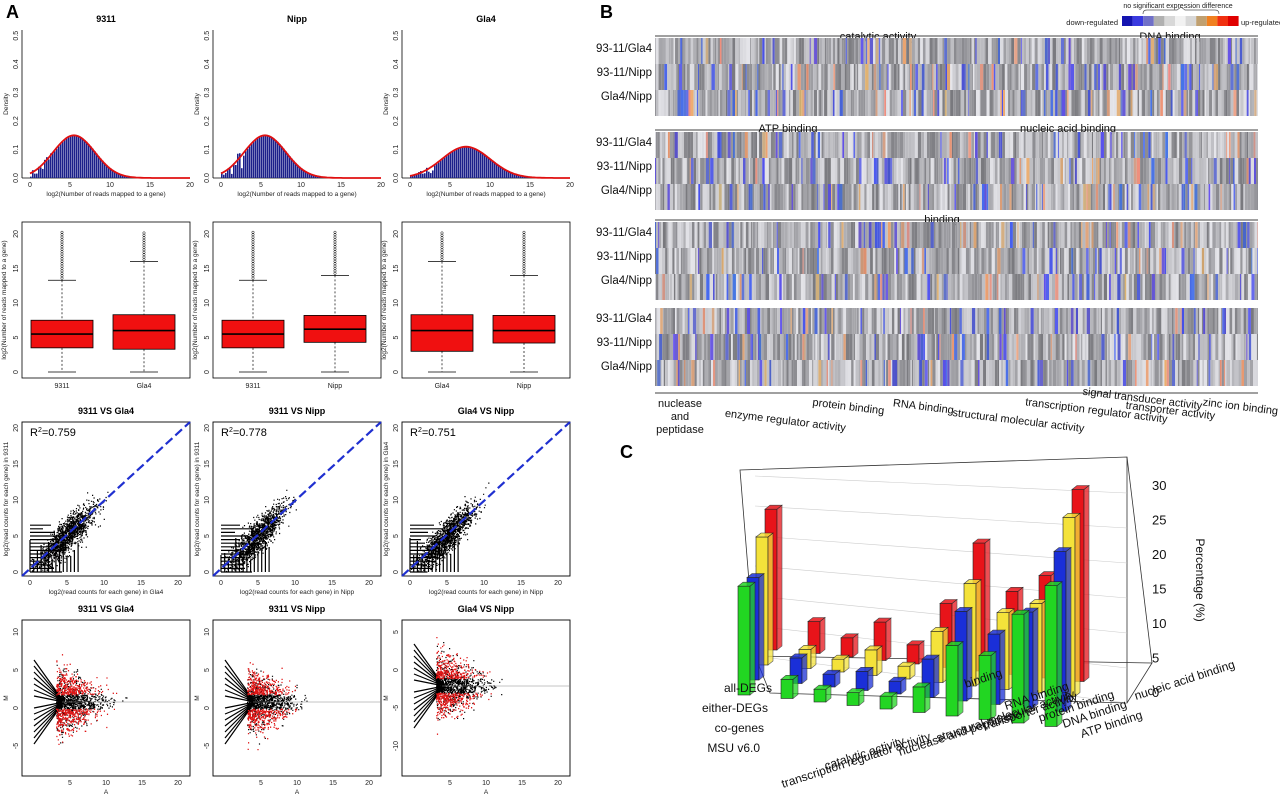 The image size is (1280, 801). I want to click on z-tick-label: 5, so click(1155, 658).